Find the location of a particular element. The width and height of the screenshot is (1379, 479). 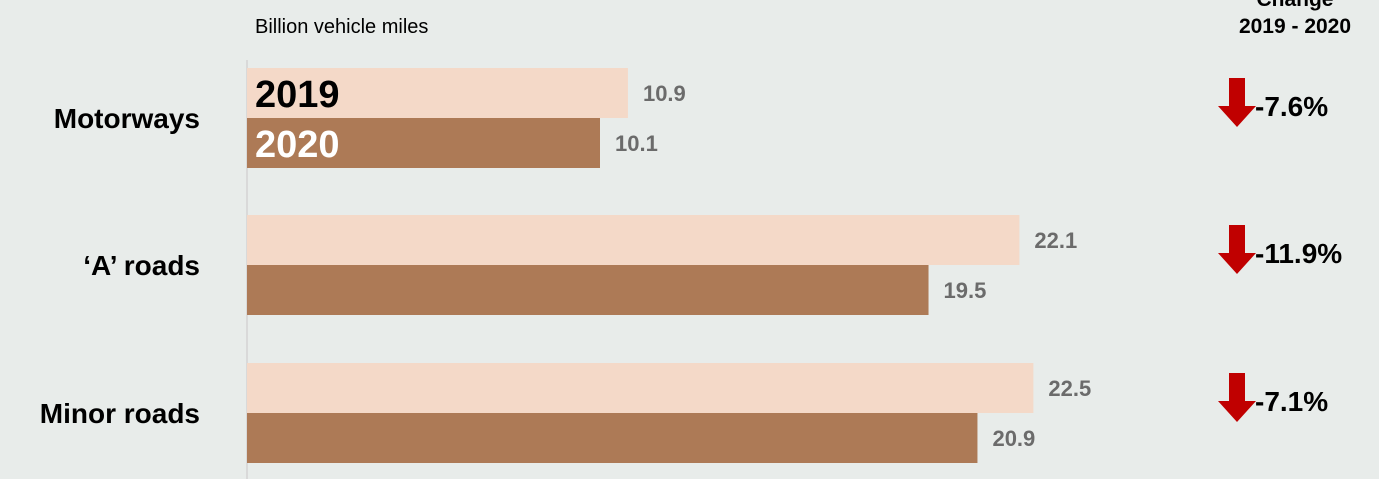

category-label: Motorways is located at coordinates (127, 118).